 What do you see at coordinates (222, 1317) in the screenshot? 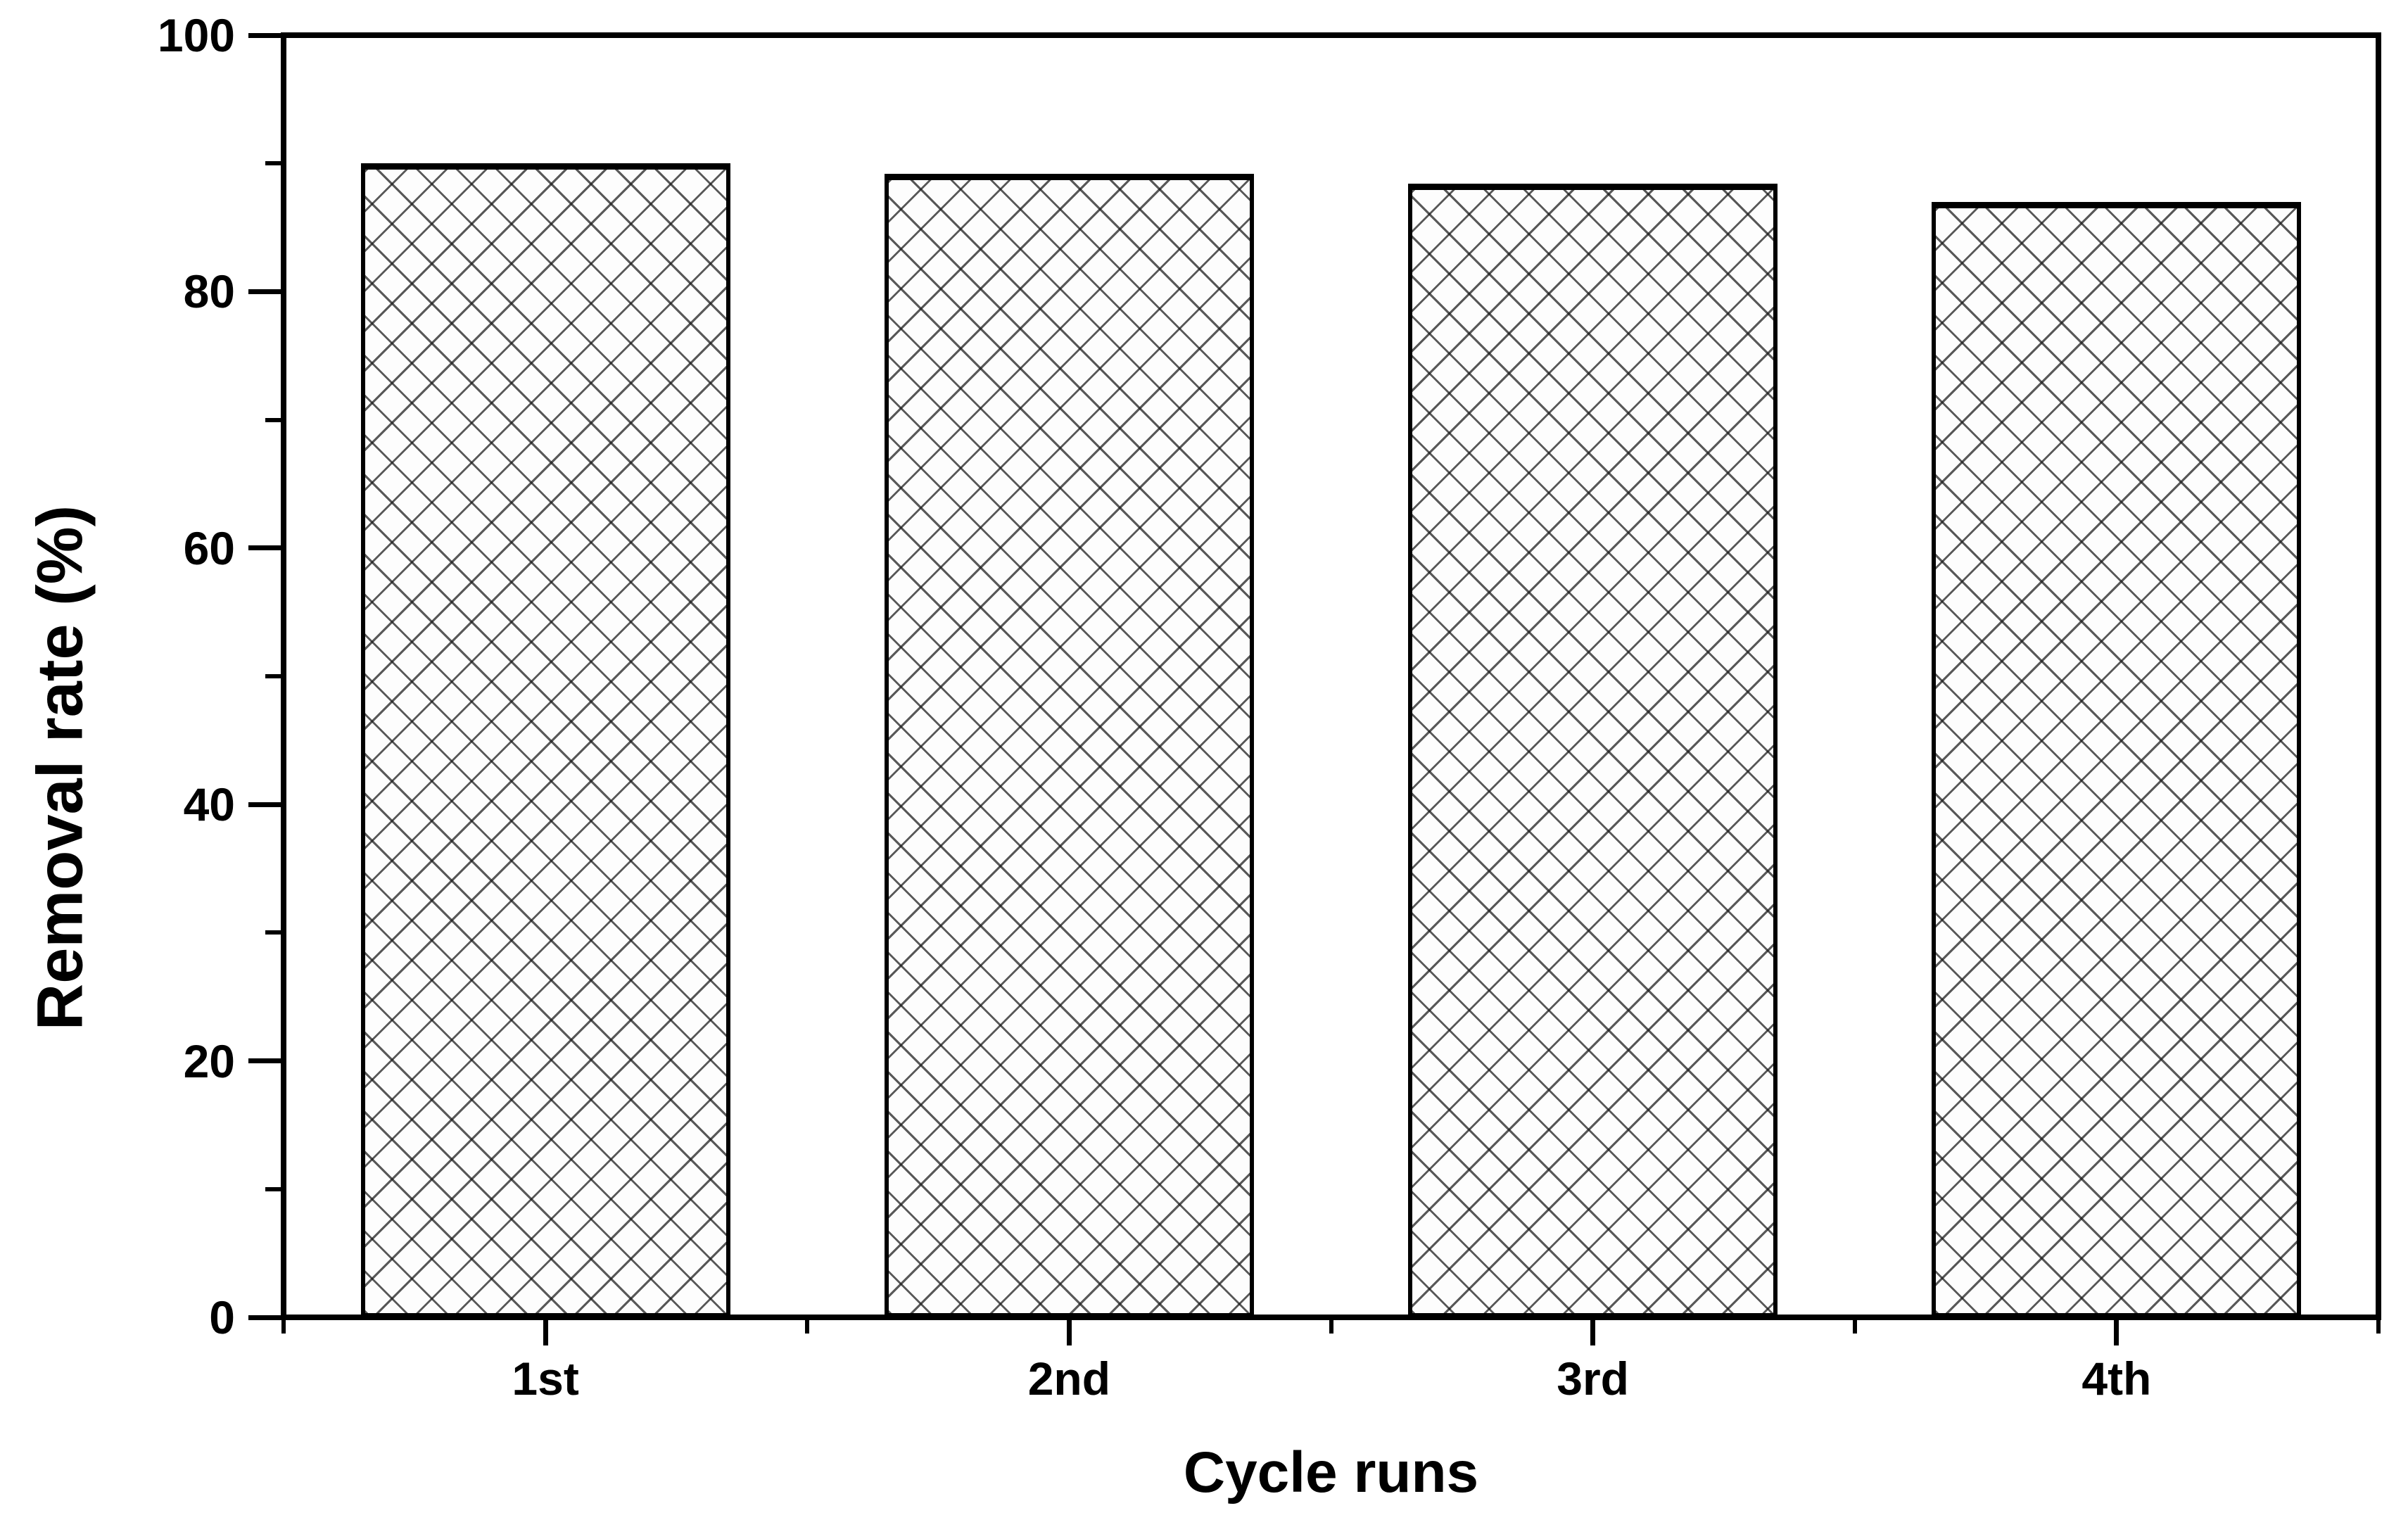
I see `y-tick-label-0: 0` at bounding box center [222, 1317].